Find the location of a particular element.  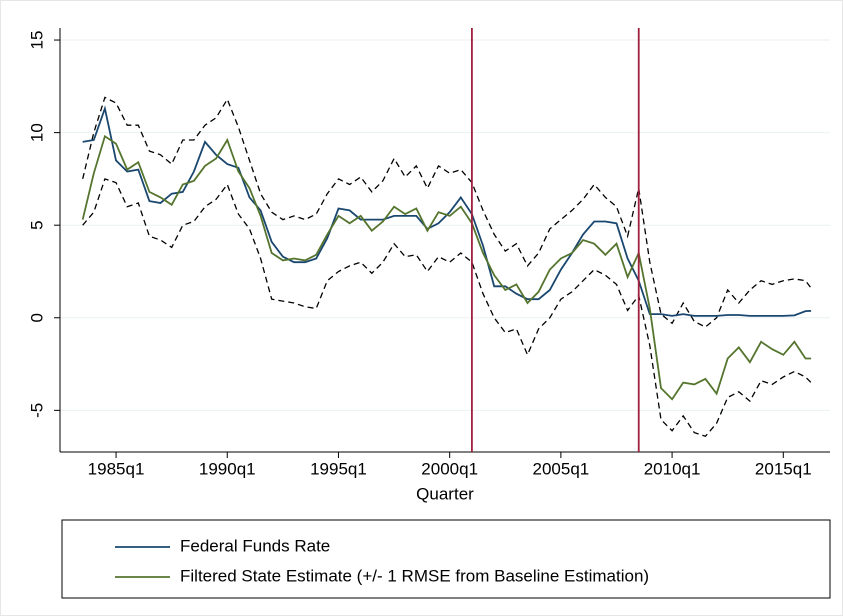

x-tick-label: 1995q1 is located at coordinates (338, 468).